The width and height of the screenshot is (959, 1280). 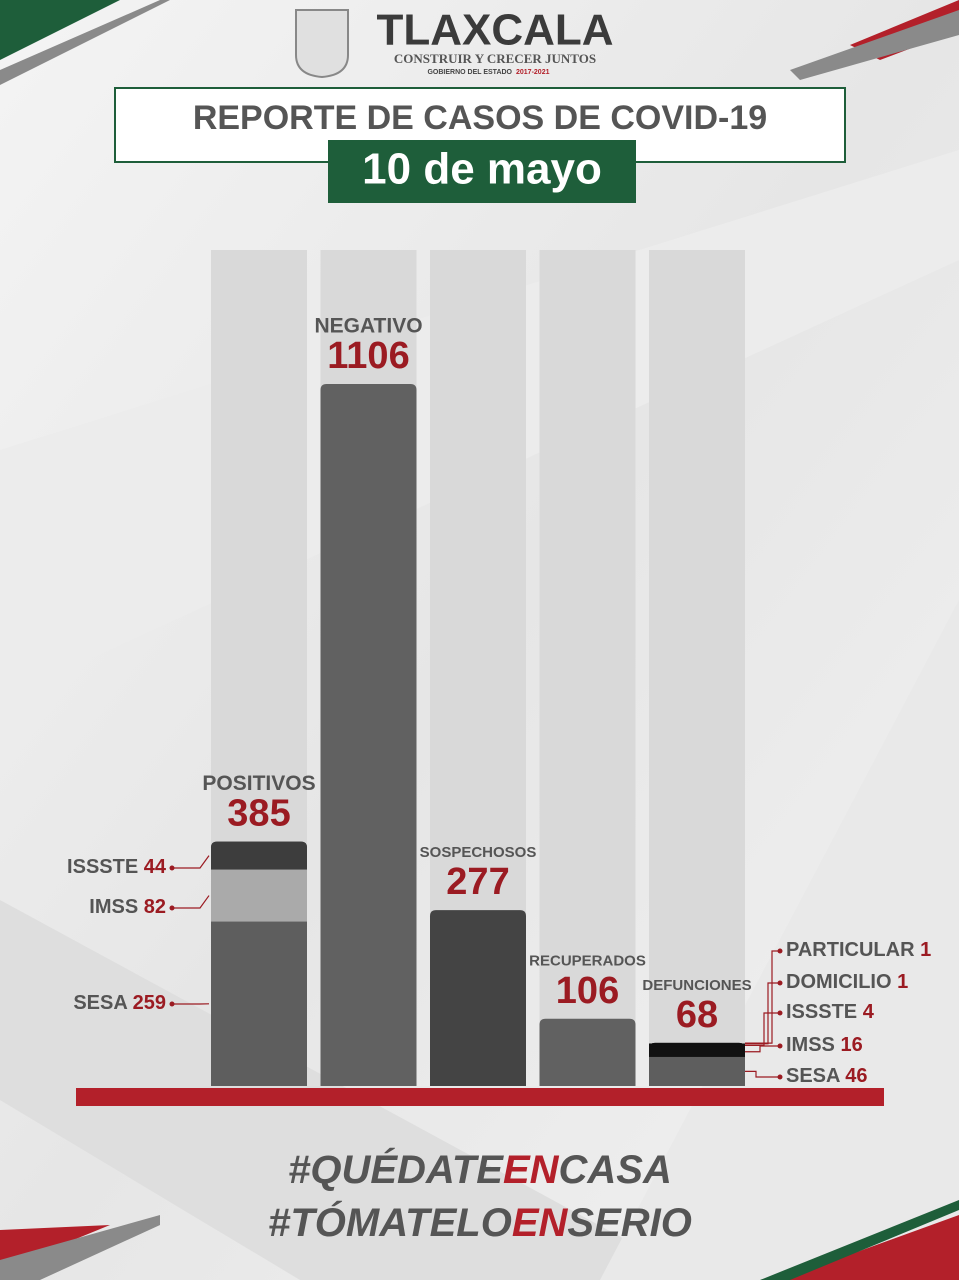 What do you see at coordinates (258, 783) in the screenshot?
I see `category-label: POSITIVOS` at bounding box center [258, 783].